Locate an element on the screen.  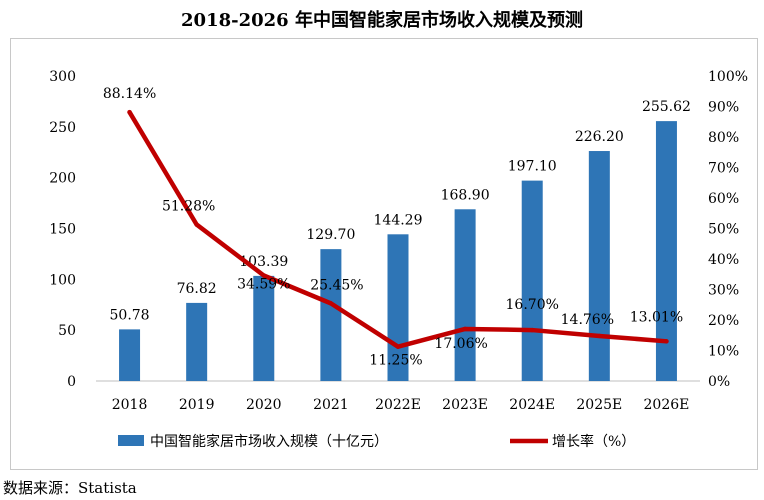
y-right-tick-30%: 30% is located at coordinates (723, 291).